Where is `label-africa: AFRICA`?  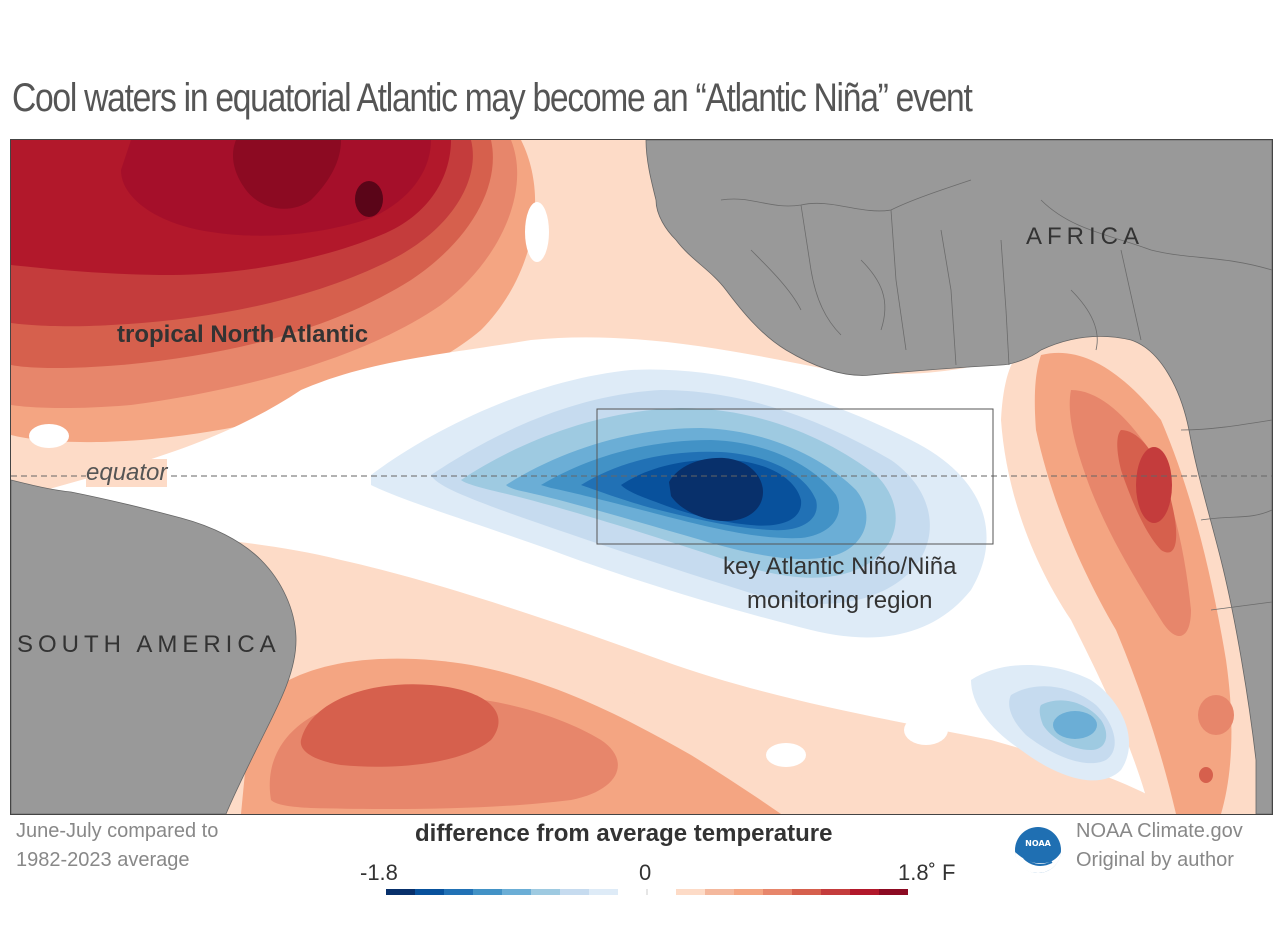 label-africa: AFRICA is located at coordinates (1085, 236).